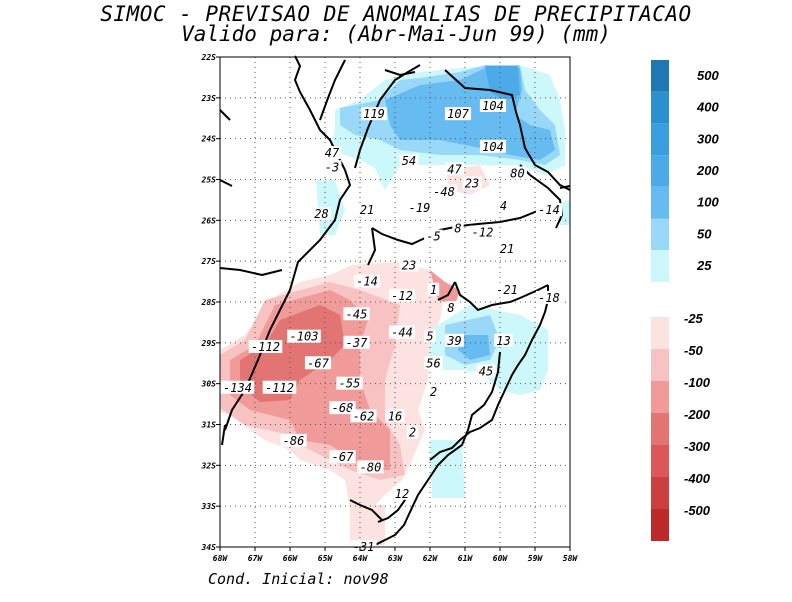 This screenshot has height=602, width=792. I want to click on contour-label: -12, so click(402, 296).